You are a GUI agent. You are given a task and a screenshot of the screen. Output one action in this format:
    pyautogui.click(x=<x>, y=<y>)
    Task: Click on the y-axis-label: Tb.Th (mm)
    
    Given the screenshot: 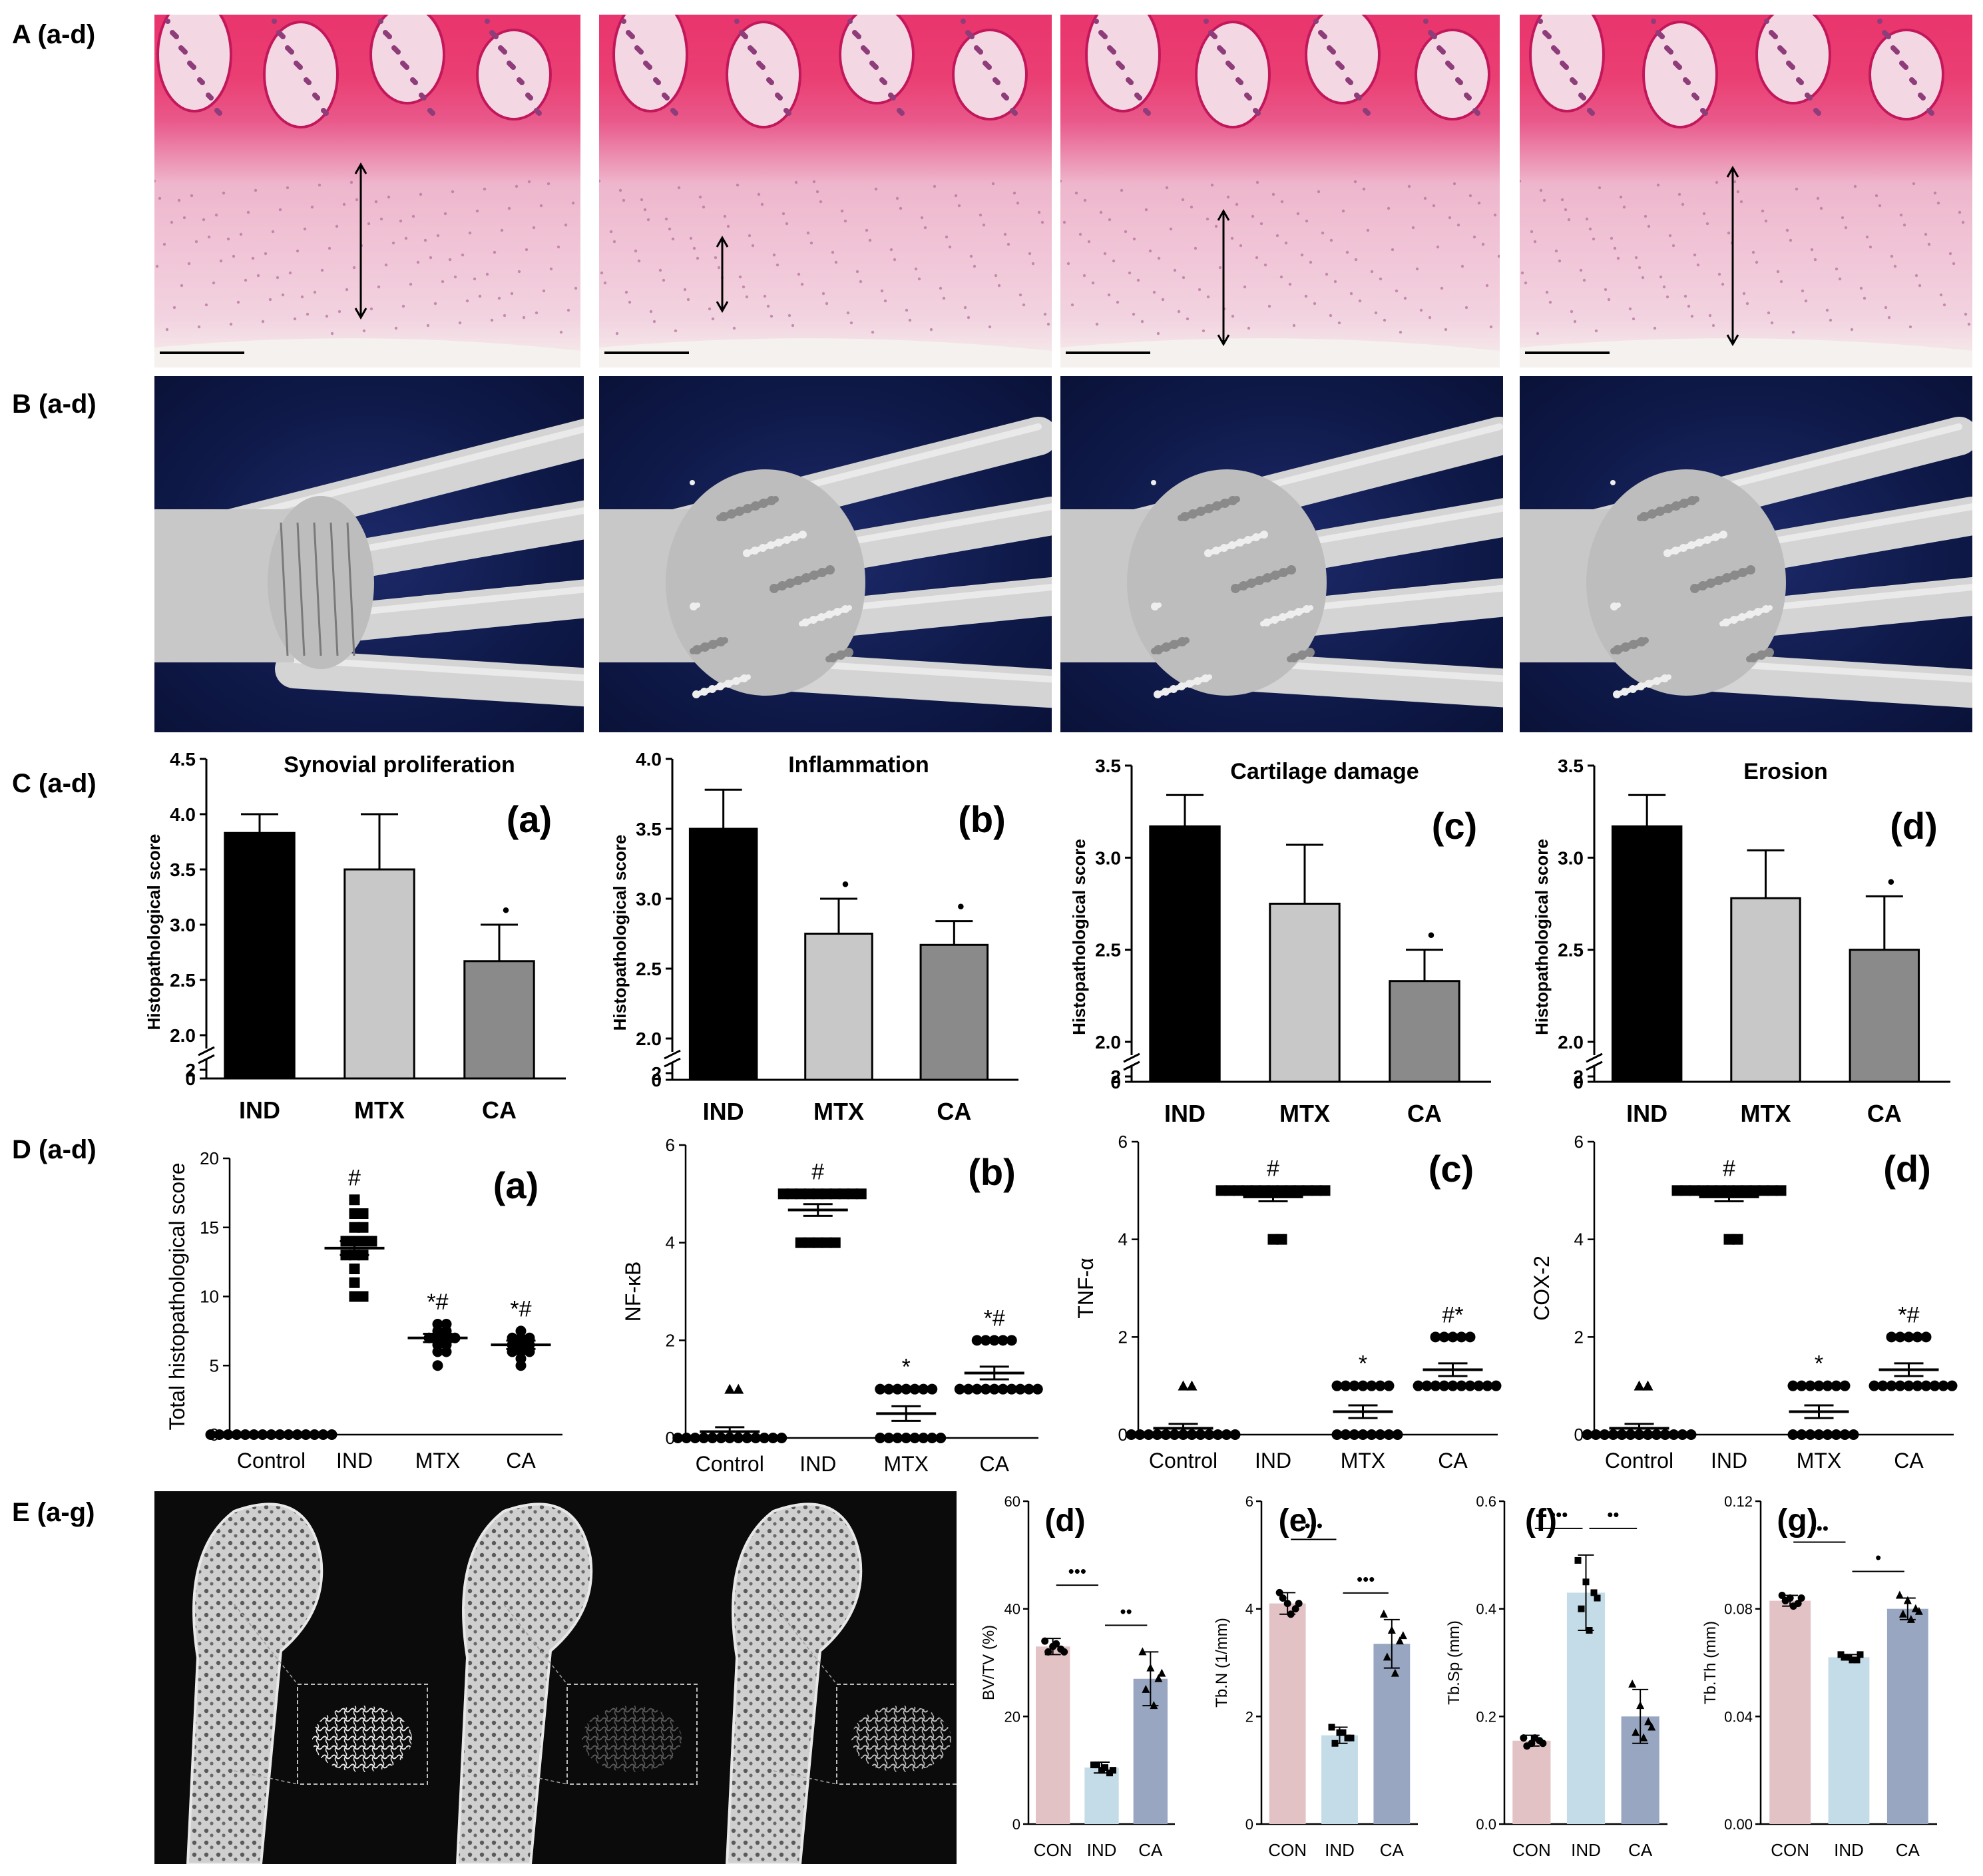 What is the action you would take?
    pyautogui.click(x=1710, y=1662)
    